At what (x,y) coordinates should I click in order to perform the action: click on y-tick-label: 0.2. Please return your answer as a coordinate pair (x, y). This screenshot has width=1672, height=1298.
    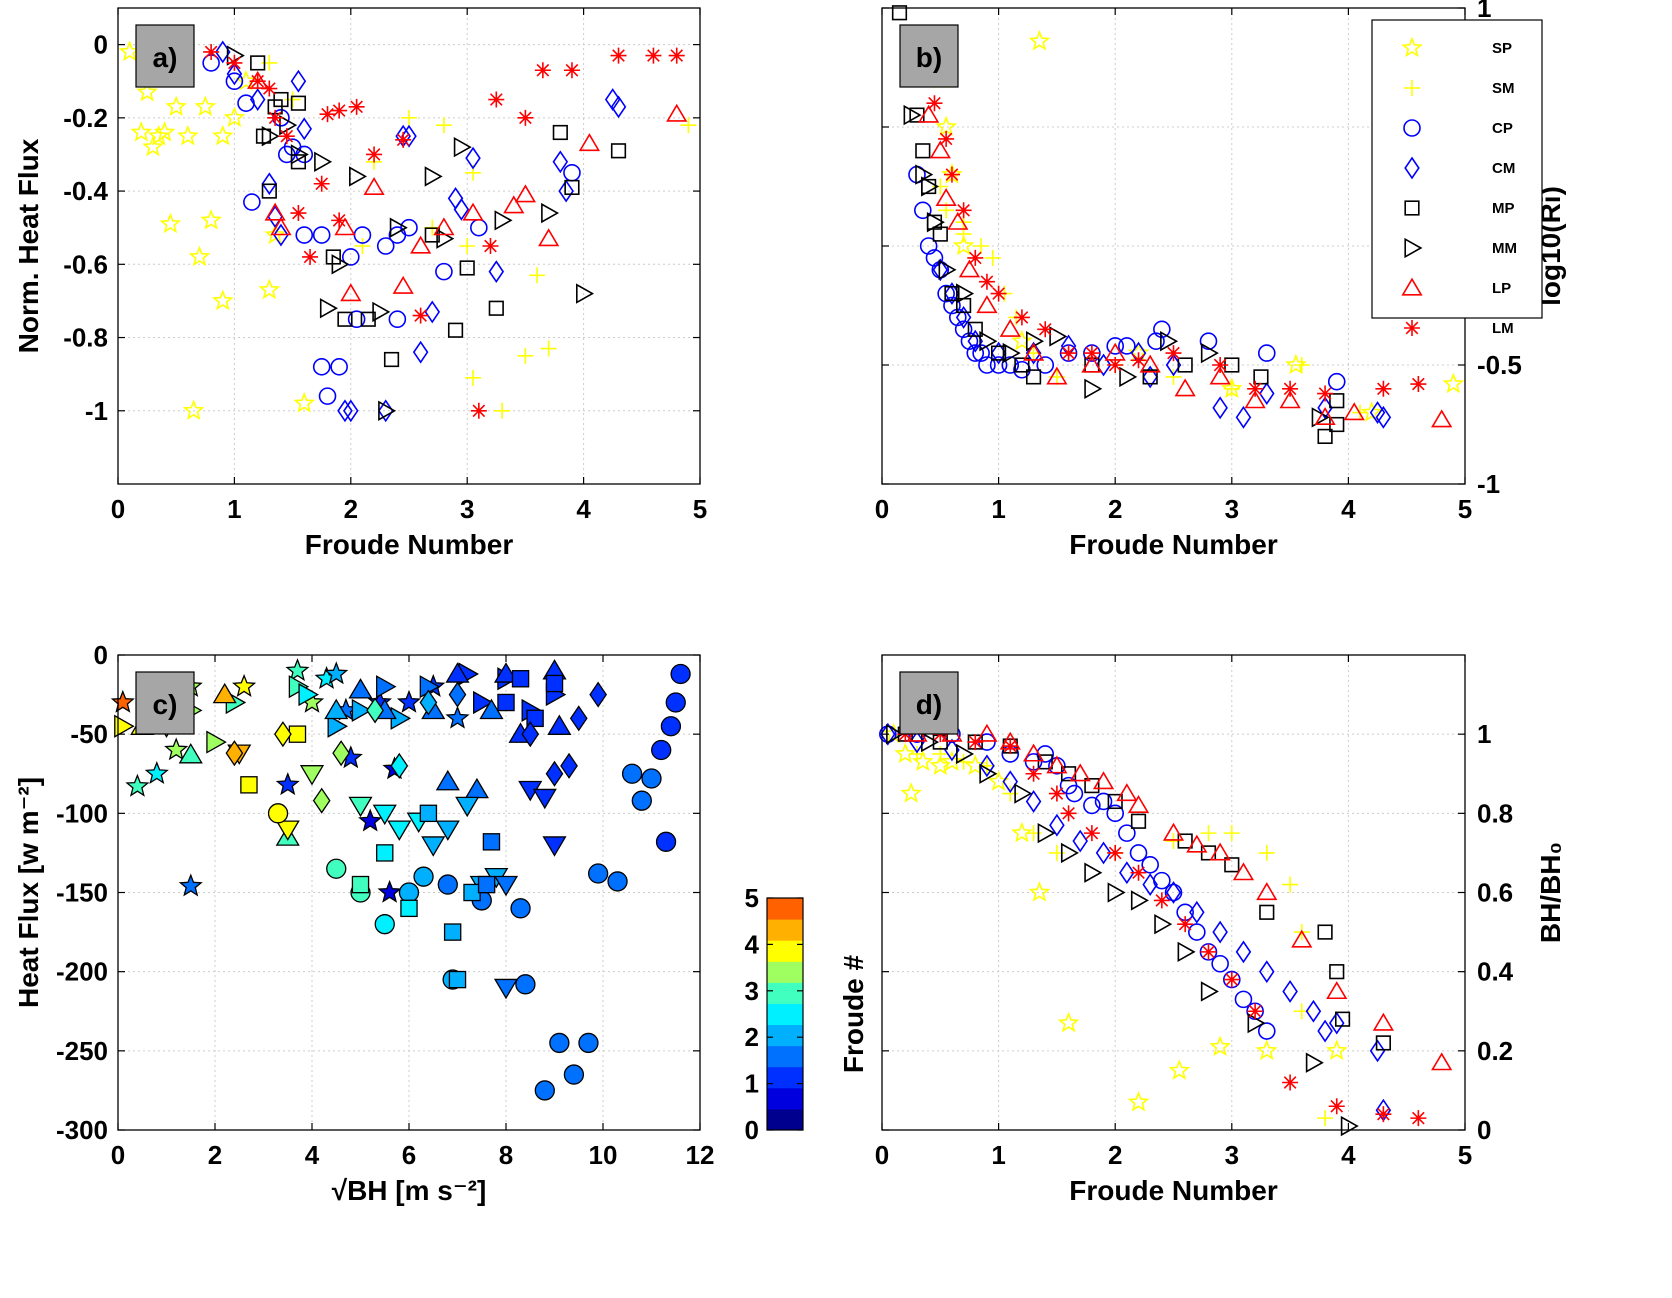
    Looking at the image, I should click on (1495, 1051).